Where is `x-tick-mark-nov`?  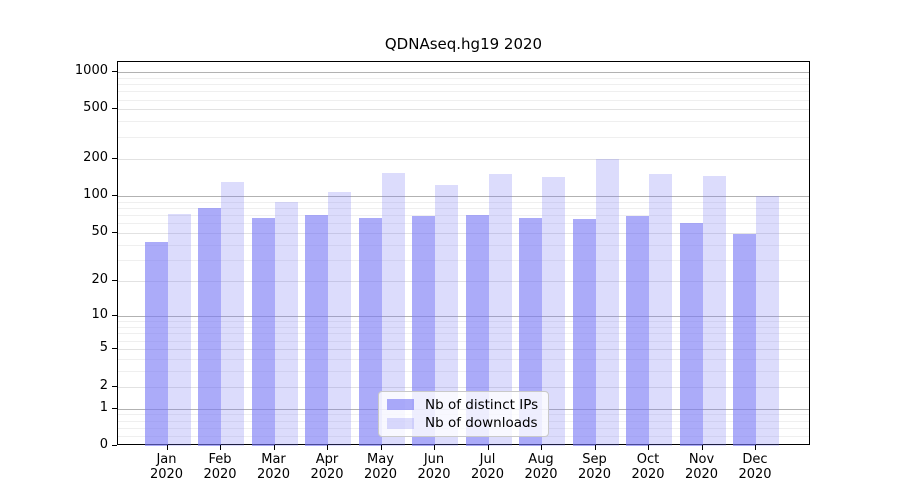 x-tick-mark-nov is located at coordinates (702, 447).